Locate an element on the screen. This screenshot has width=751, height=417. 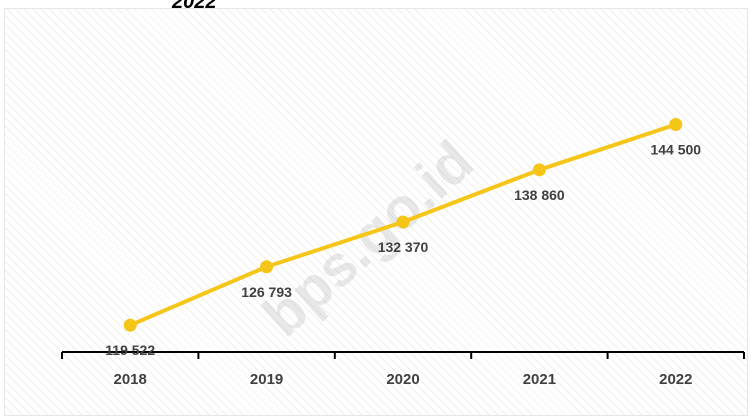
x-tick-label: 2020 is located at coordinates (402, 379).